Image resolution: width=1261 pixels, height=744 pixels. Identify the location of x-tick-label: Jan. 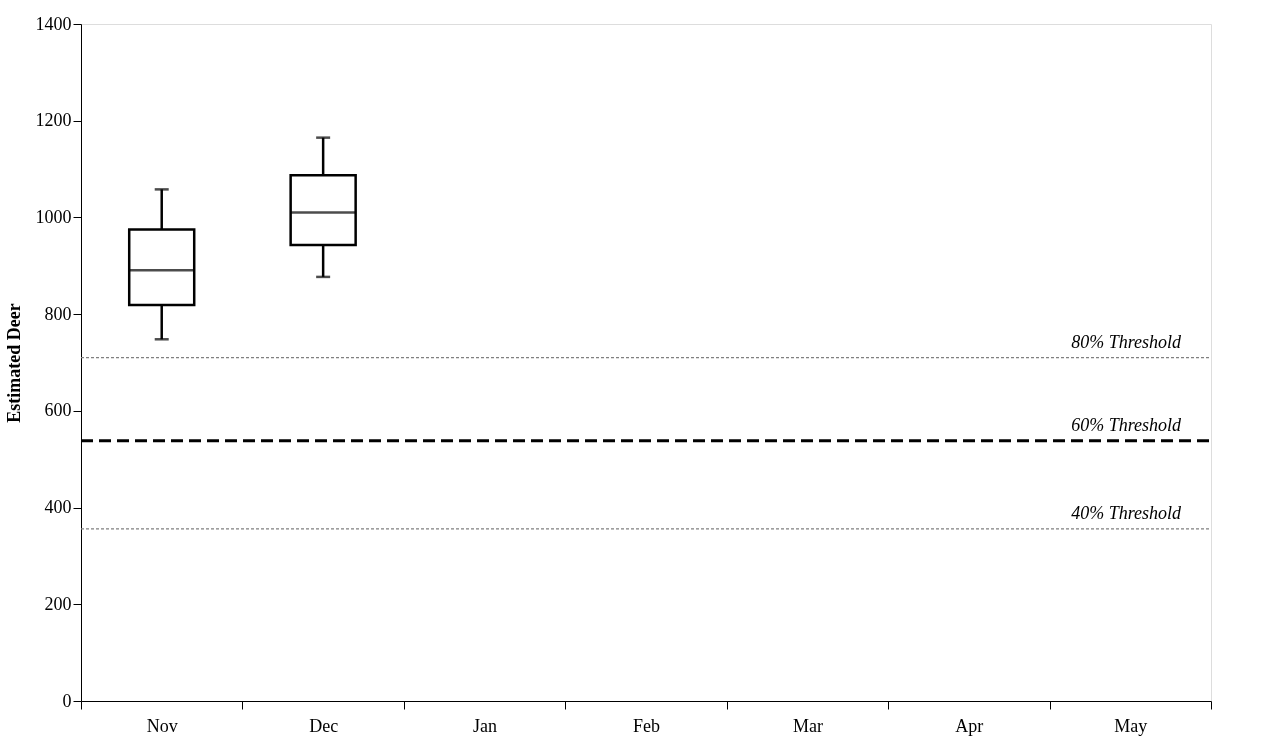
(485, 725).